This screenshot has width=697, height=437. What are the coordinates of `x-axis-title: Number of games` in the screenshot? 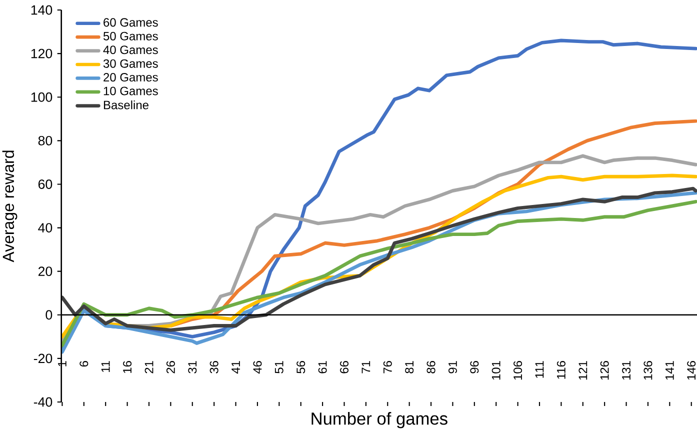 It's located at (380, 420).